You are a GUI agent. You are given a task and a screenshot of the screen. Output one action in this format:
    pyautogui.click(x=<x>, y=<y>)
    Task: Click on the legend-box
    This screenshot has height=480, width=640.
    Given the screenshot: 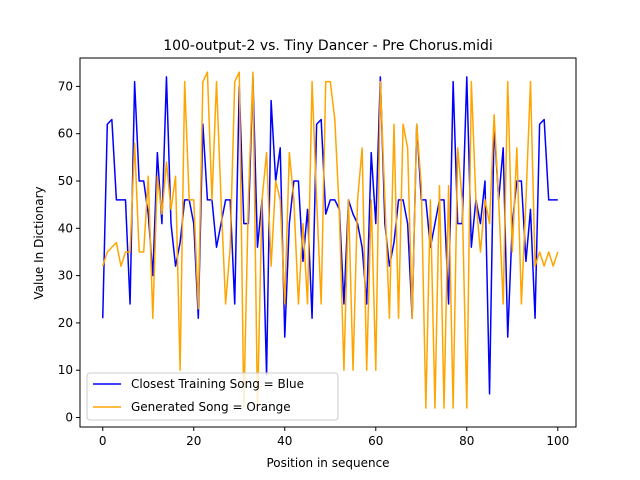 What is the action you would take?
    pyautogui.click(x=212, y=396)
    